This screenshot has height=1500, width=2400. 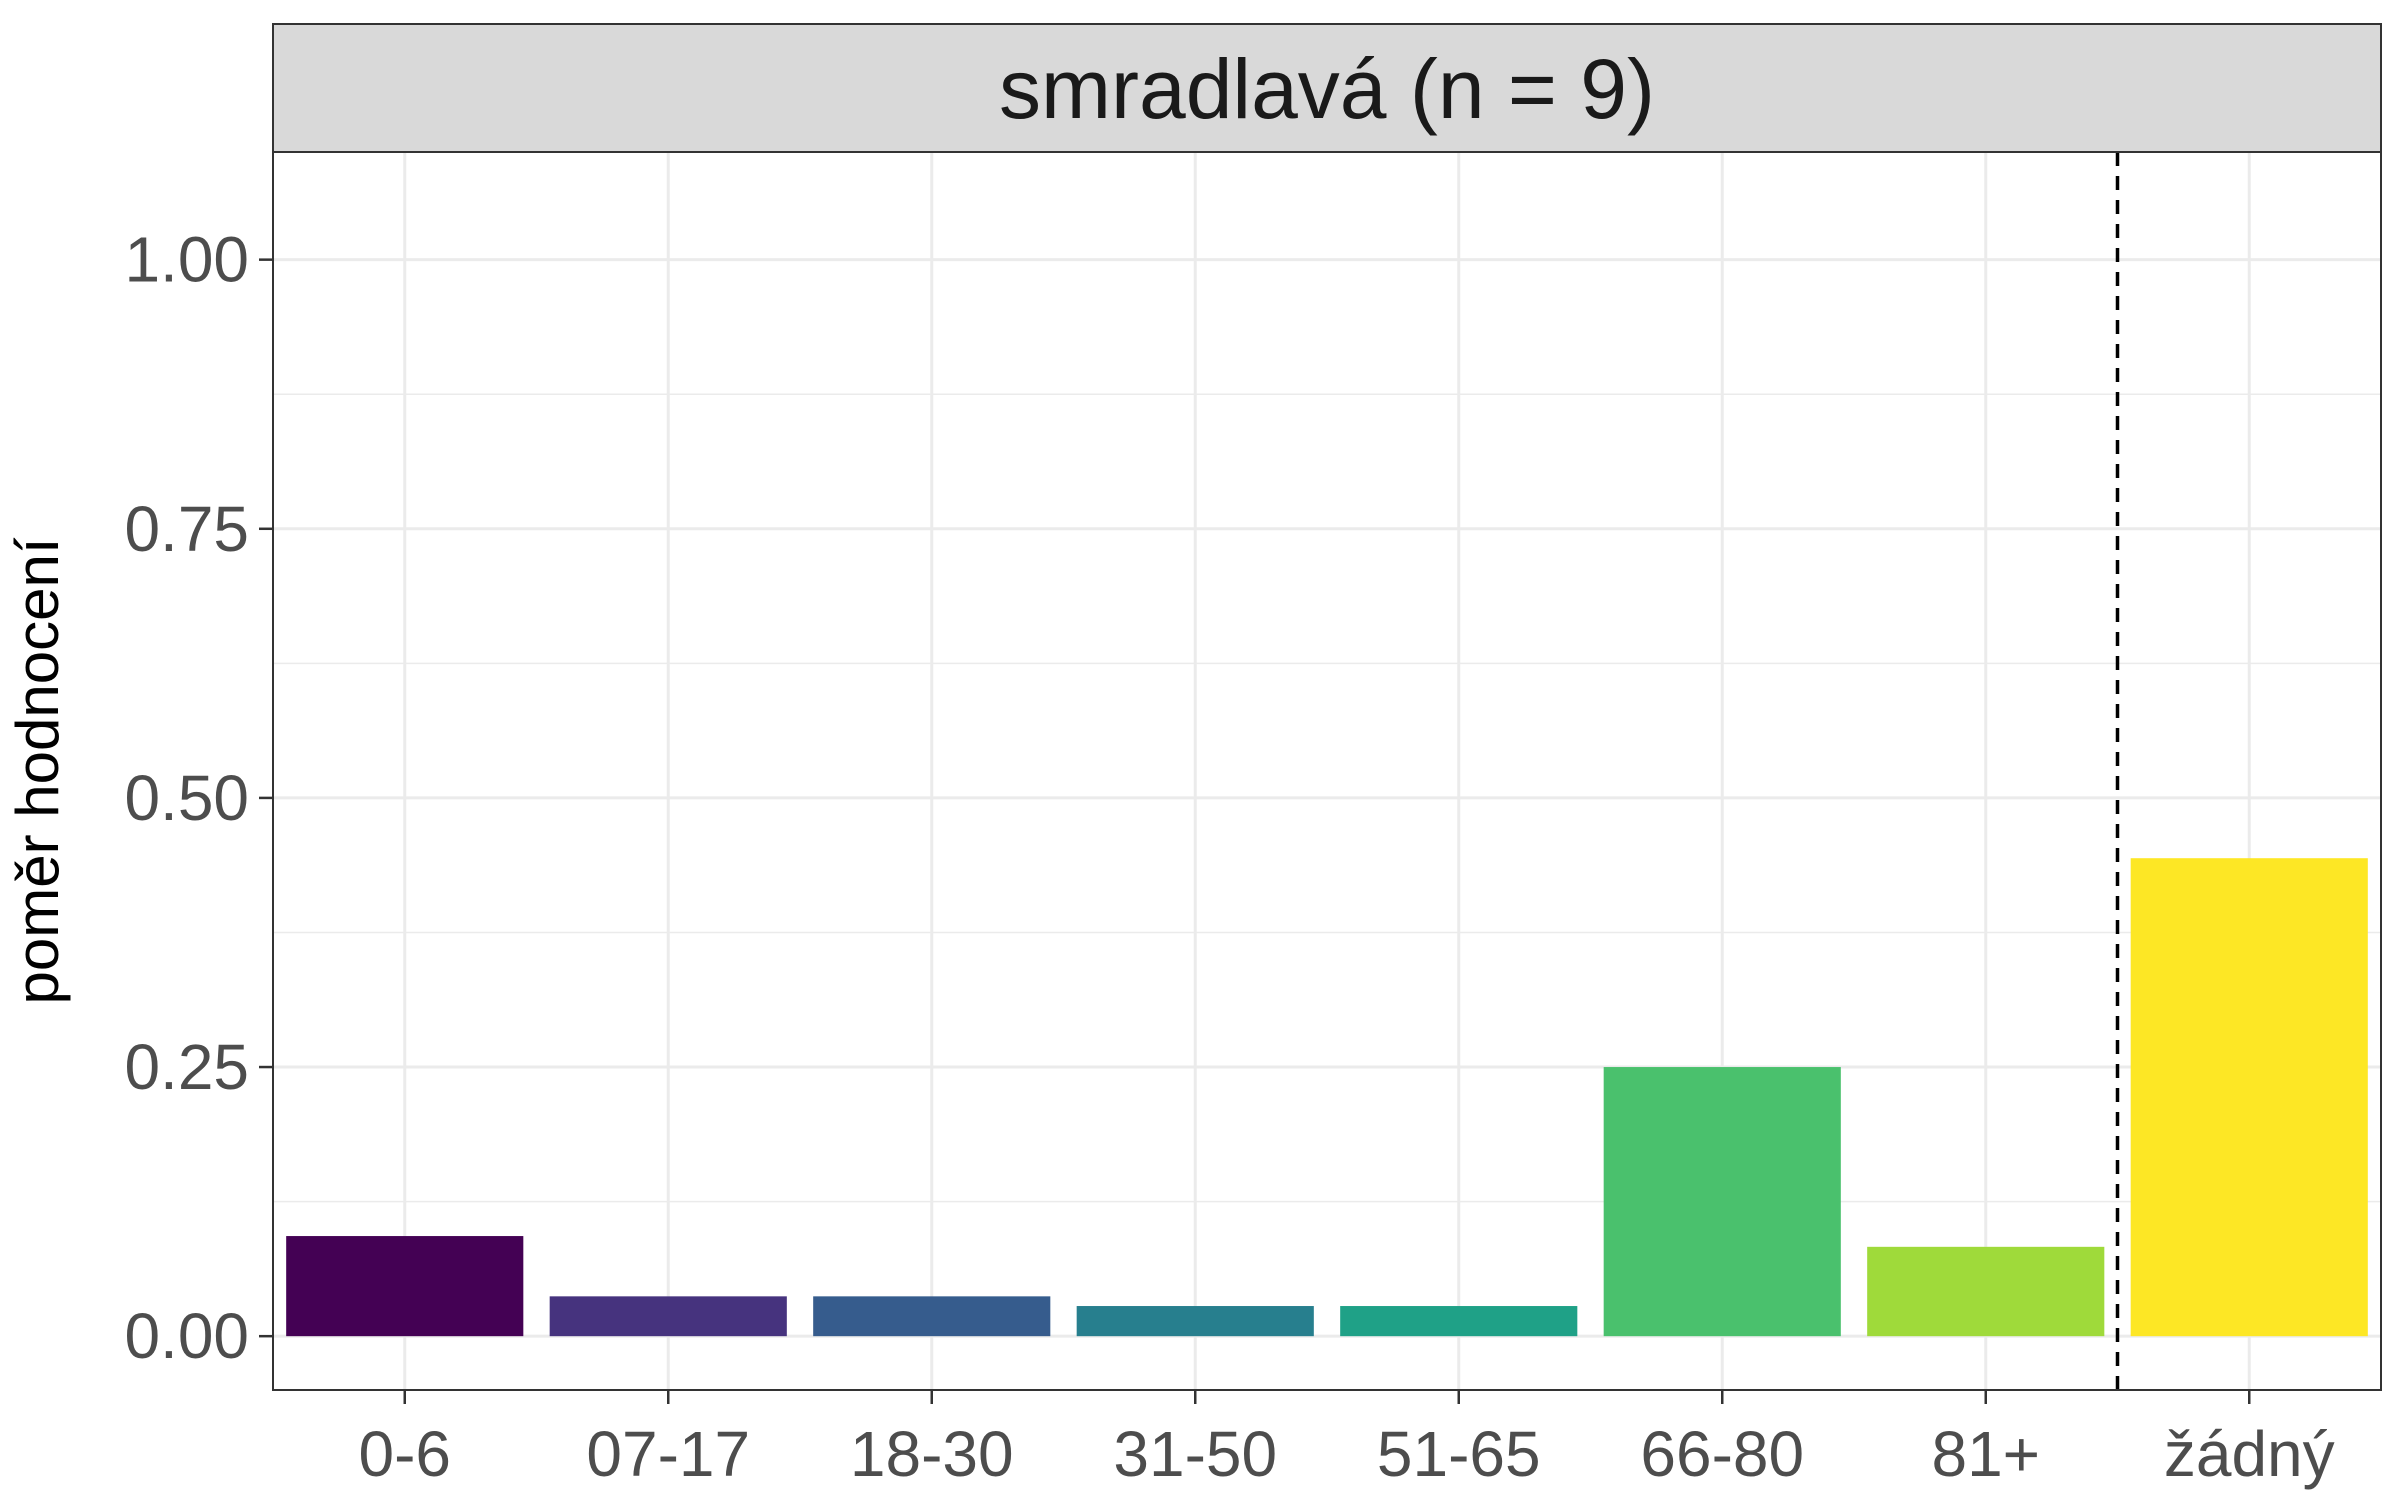 What do you see at coordinates (1459, 1454) in the screenshot?
I see `x-tick-label: 51-65` at bounding box center [1459, 1454].